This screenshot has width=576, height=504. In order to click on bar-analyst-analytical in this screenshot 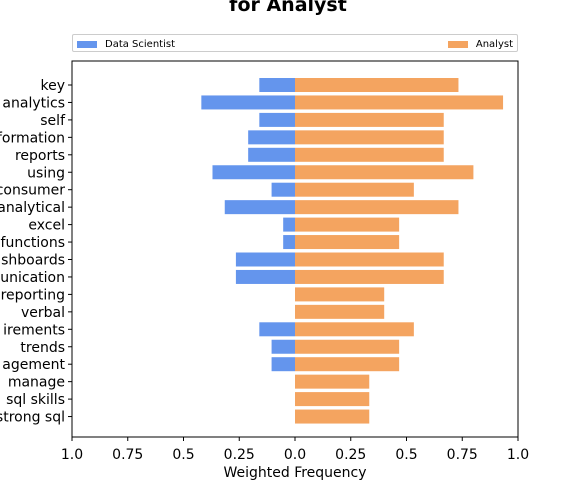, I will do `click(377, 207)`.